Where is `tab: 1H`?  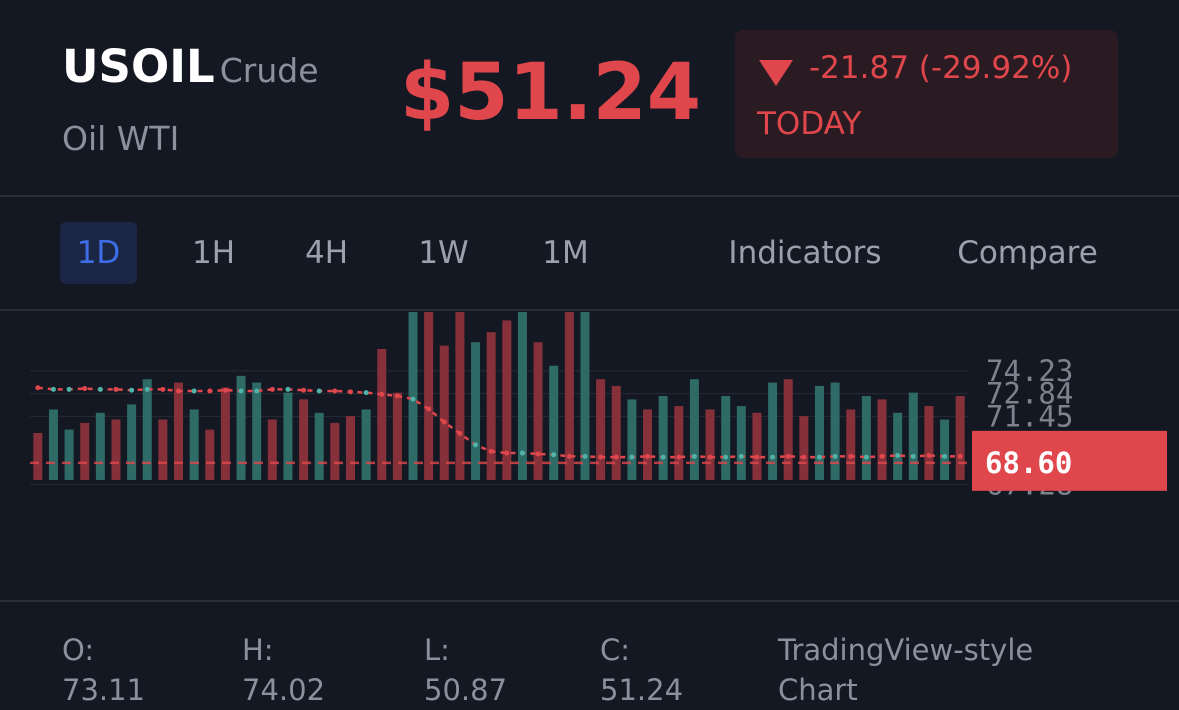
tab: 1H is located at coordinates (213, 253).